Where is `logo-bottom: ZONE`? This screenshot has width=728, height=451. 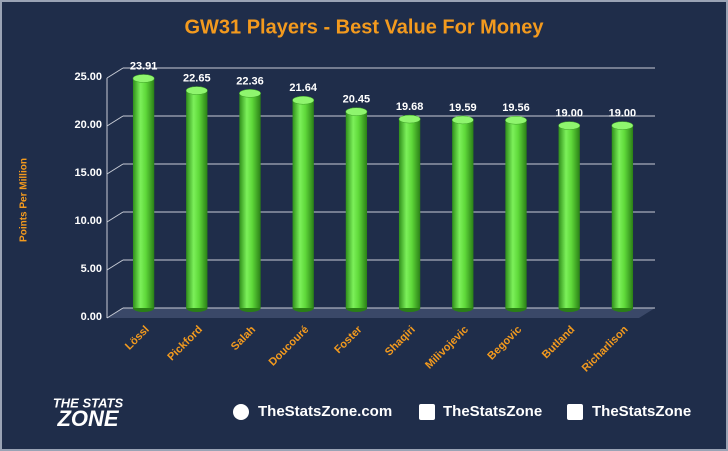 logo-bottom: ZONE is located at coordinates (87, 418).